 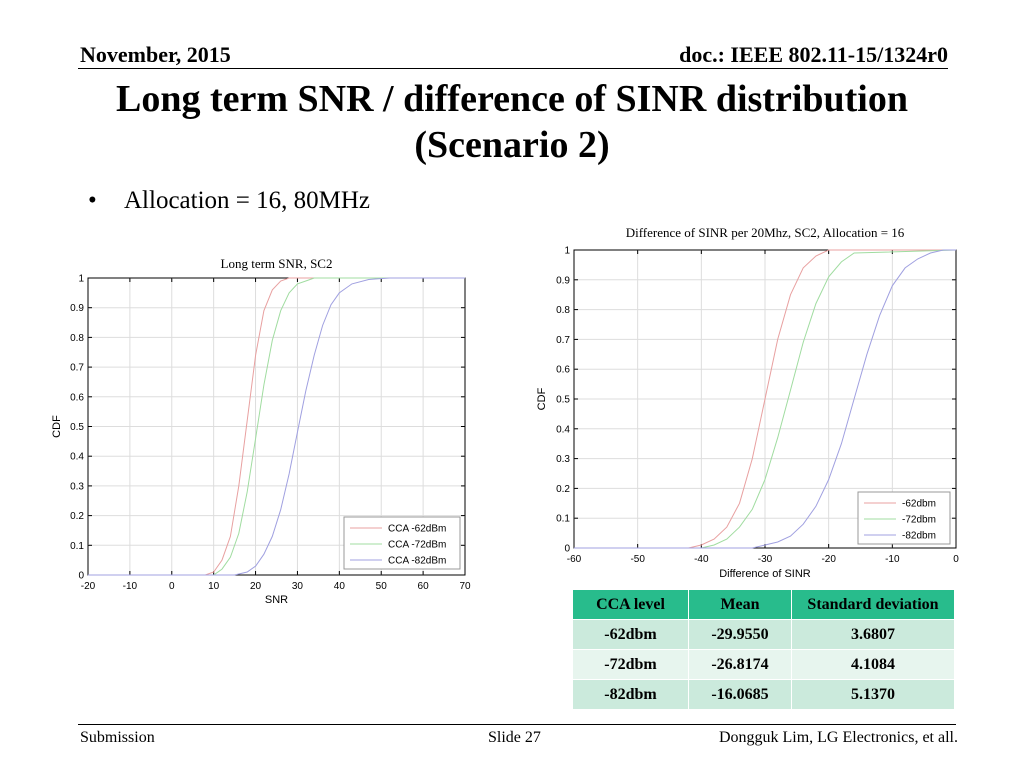 What do you see at coordinates (424, 586) in the screenshot?
I see `x-tick-label: 60` at bounding box center [424, 586].